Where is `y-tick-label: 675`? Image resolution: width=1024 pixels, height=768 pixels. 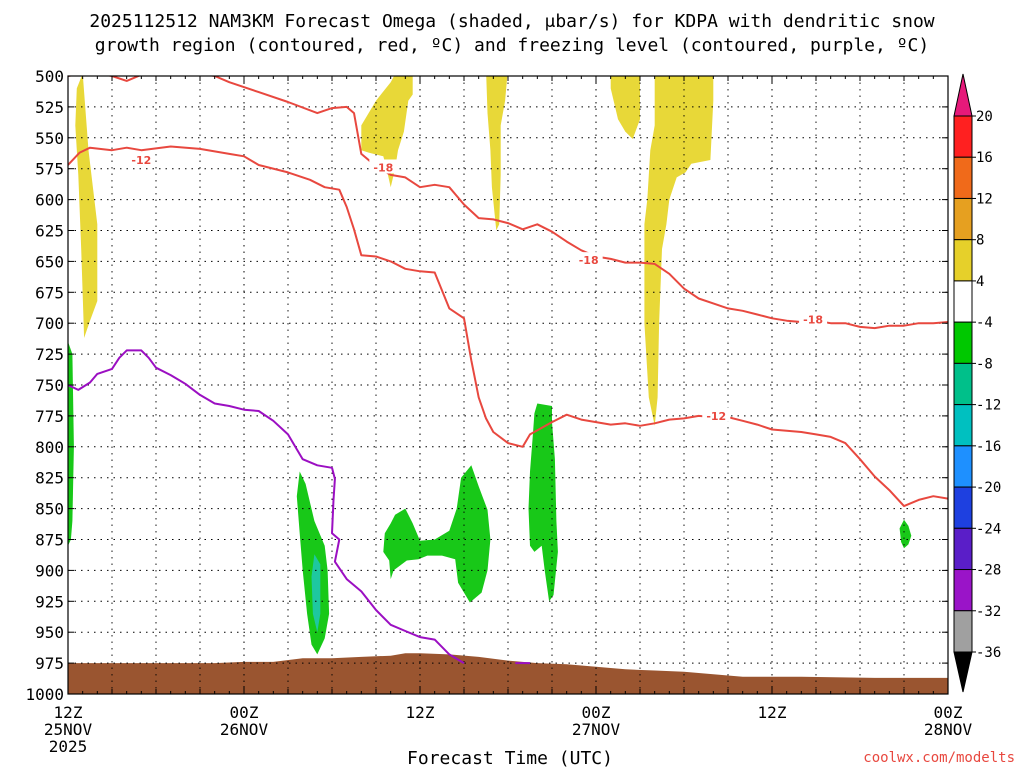 y-tick-label: 675 is located at coordinates (49, 292).